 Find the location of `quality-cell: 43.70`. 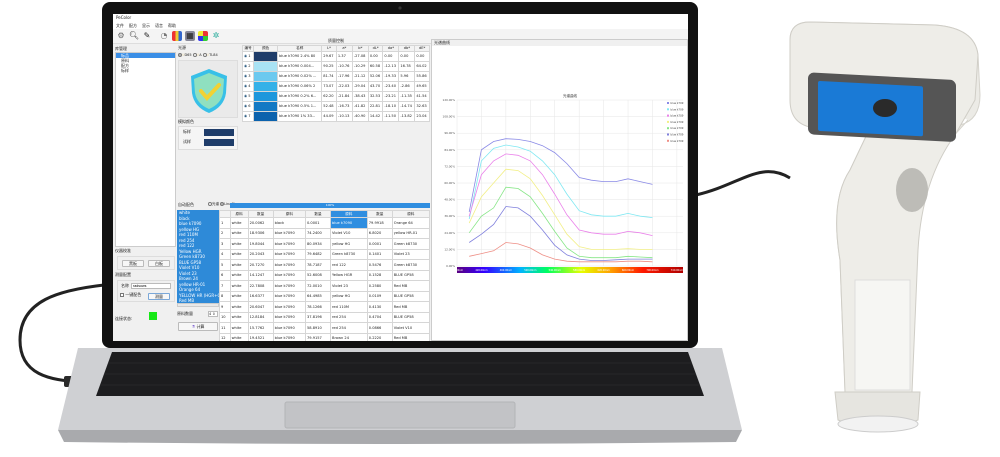

quality-cell: 43.70 is located at coordinates (375, 86).